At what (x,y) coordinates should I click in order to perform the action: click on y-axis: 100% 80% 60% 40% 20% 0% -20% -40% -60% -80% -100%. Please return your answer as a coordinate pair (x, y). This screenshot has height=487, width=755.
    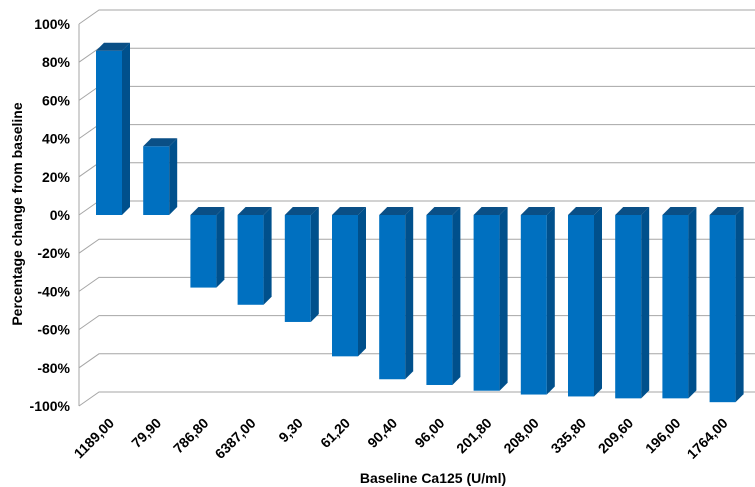
    Looking at the image, I should click on (50, 215).